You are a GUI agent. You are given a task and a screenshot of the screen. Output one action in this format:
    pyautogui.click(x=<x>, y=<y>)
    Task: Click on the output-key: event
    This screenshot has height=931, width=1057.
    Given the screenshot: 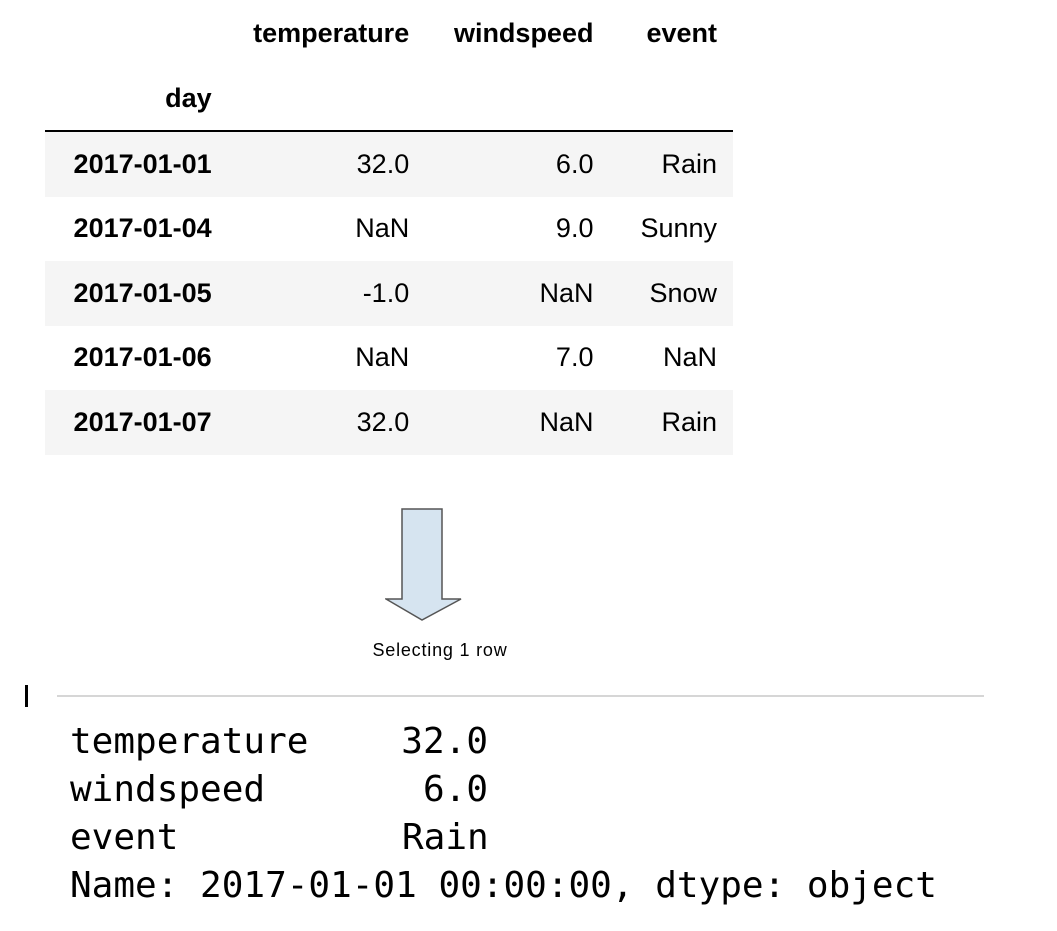 What is the action you would take?
    pyautogui.click(x=124, y=837)
    